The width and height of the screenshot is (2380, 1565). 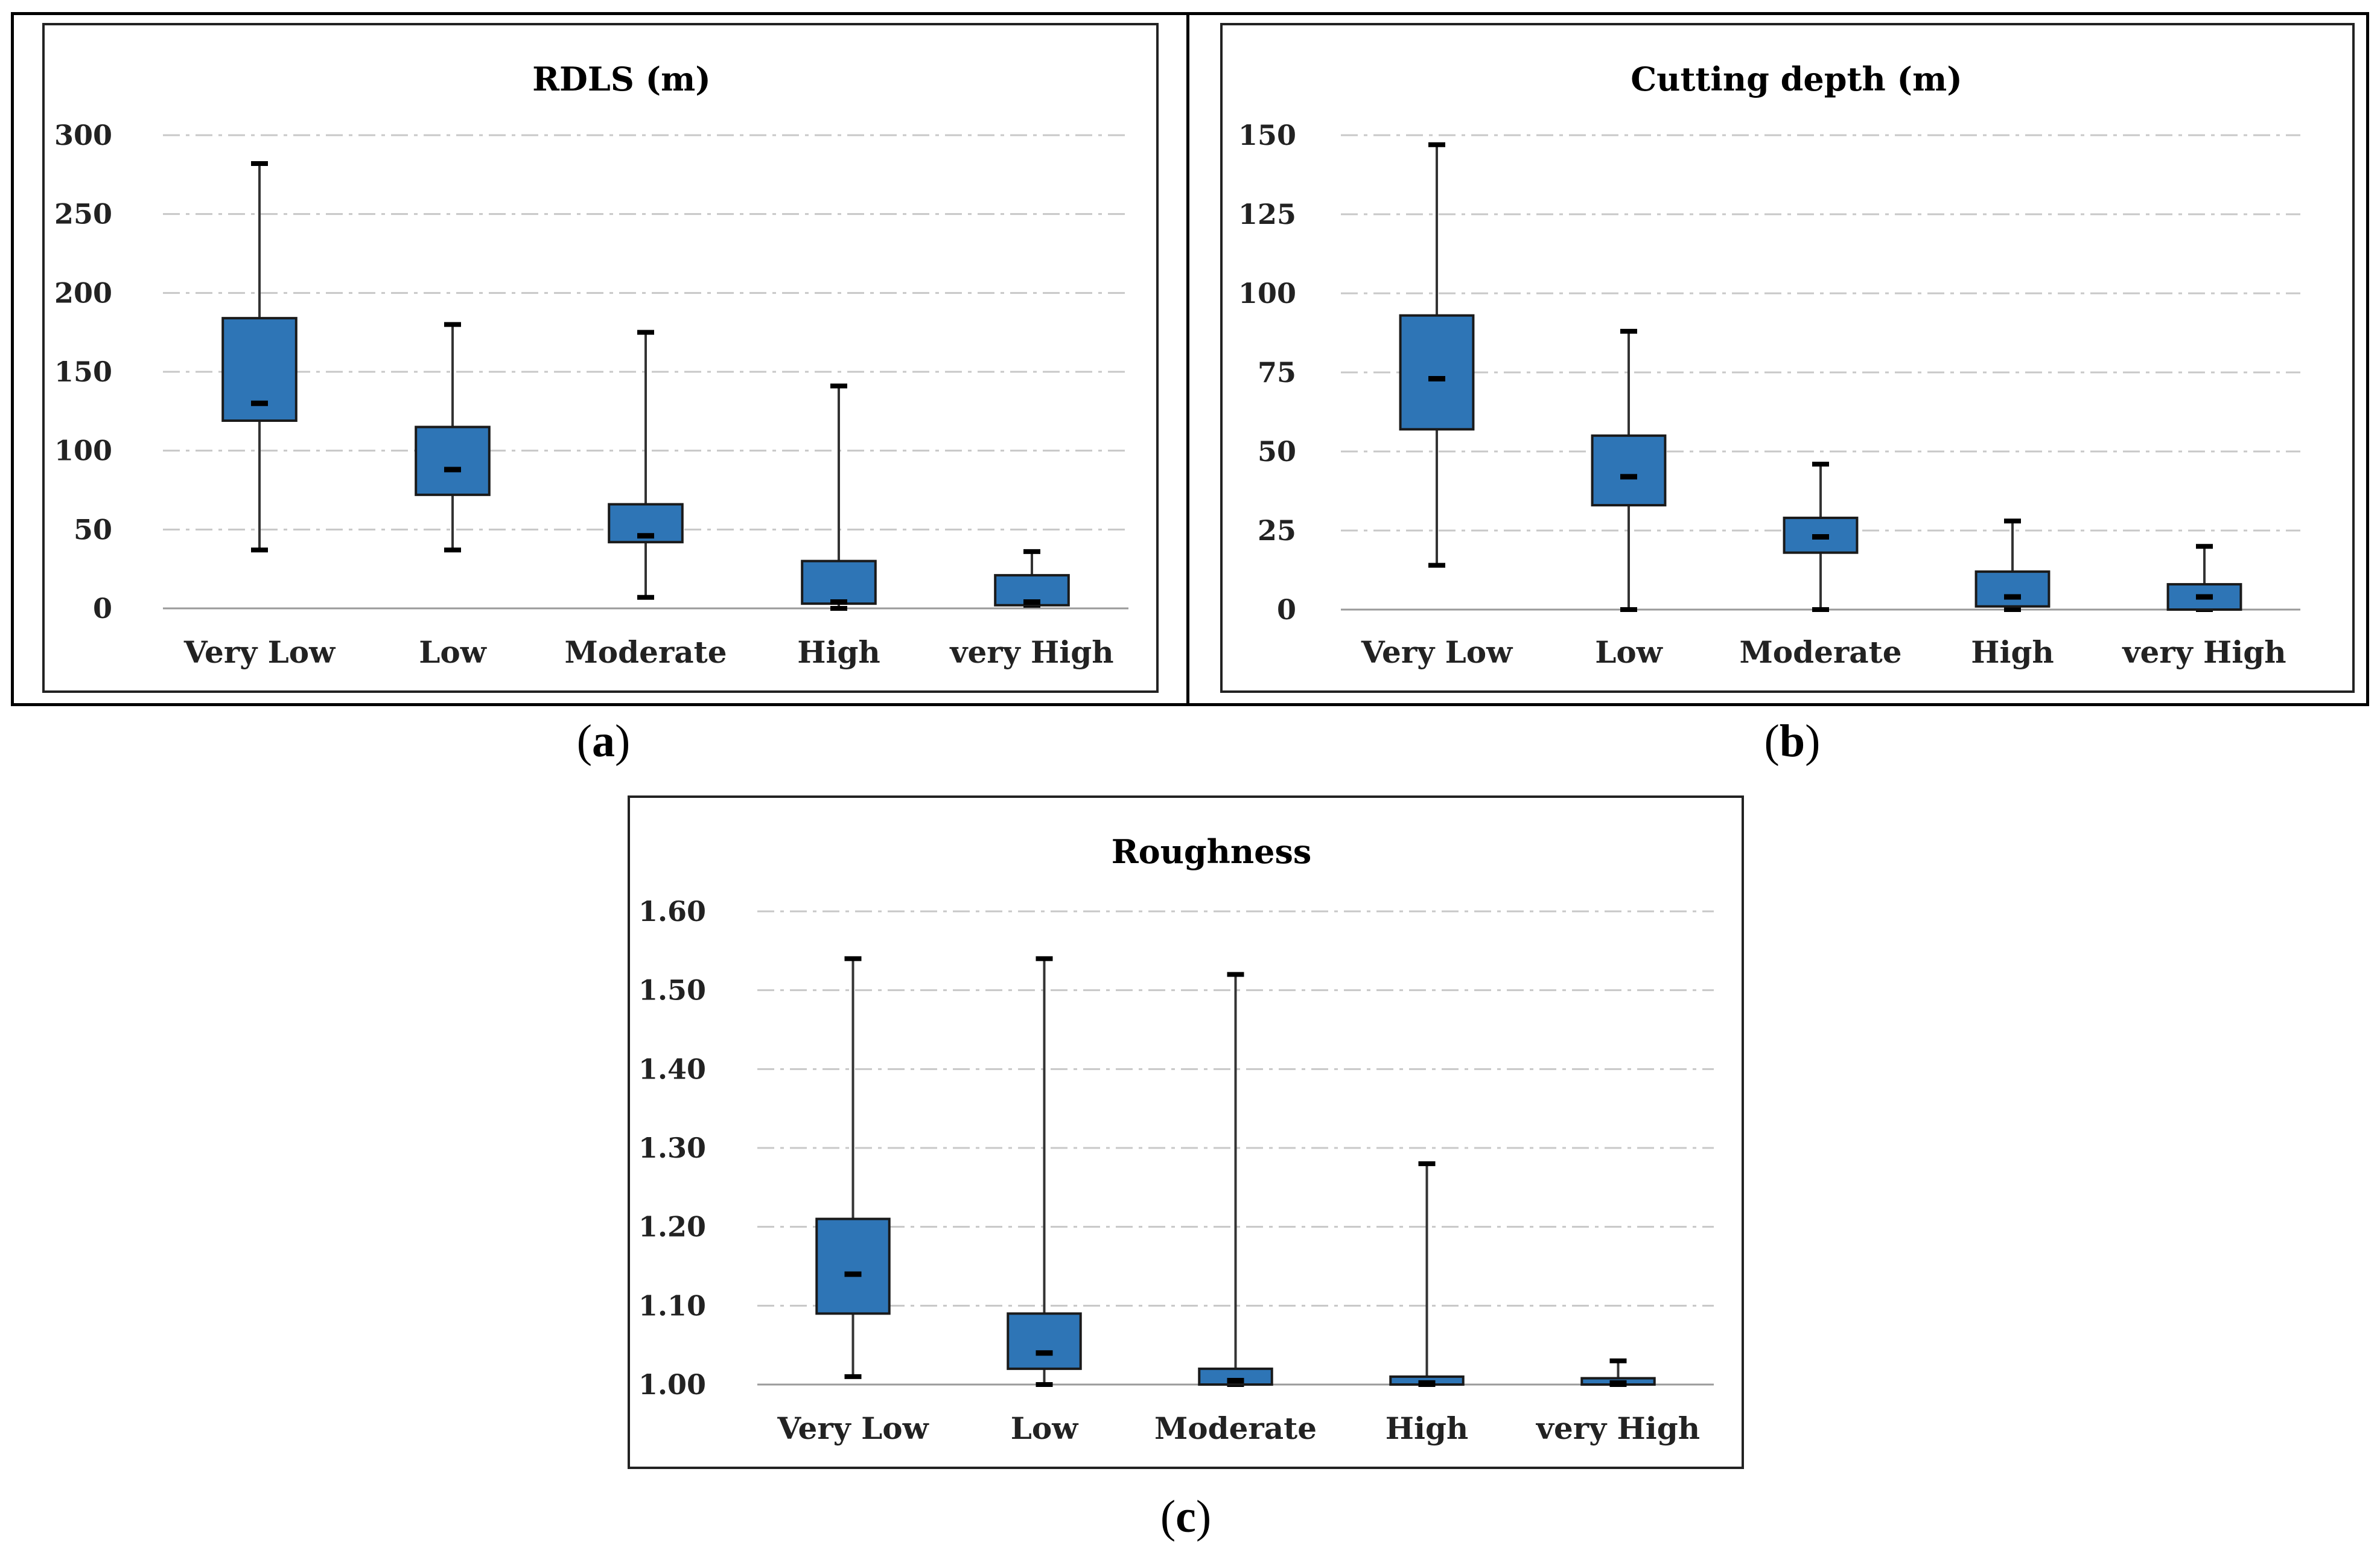 I want to click on panel-letter-a: a, so click(x=603, y=742).